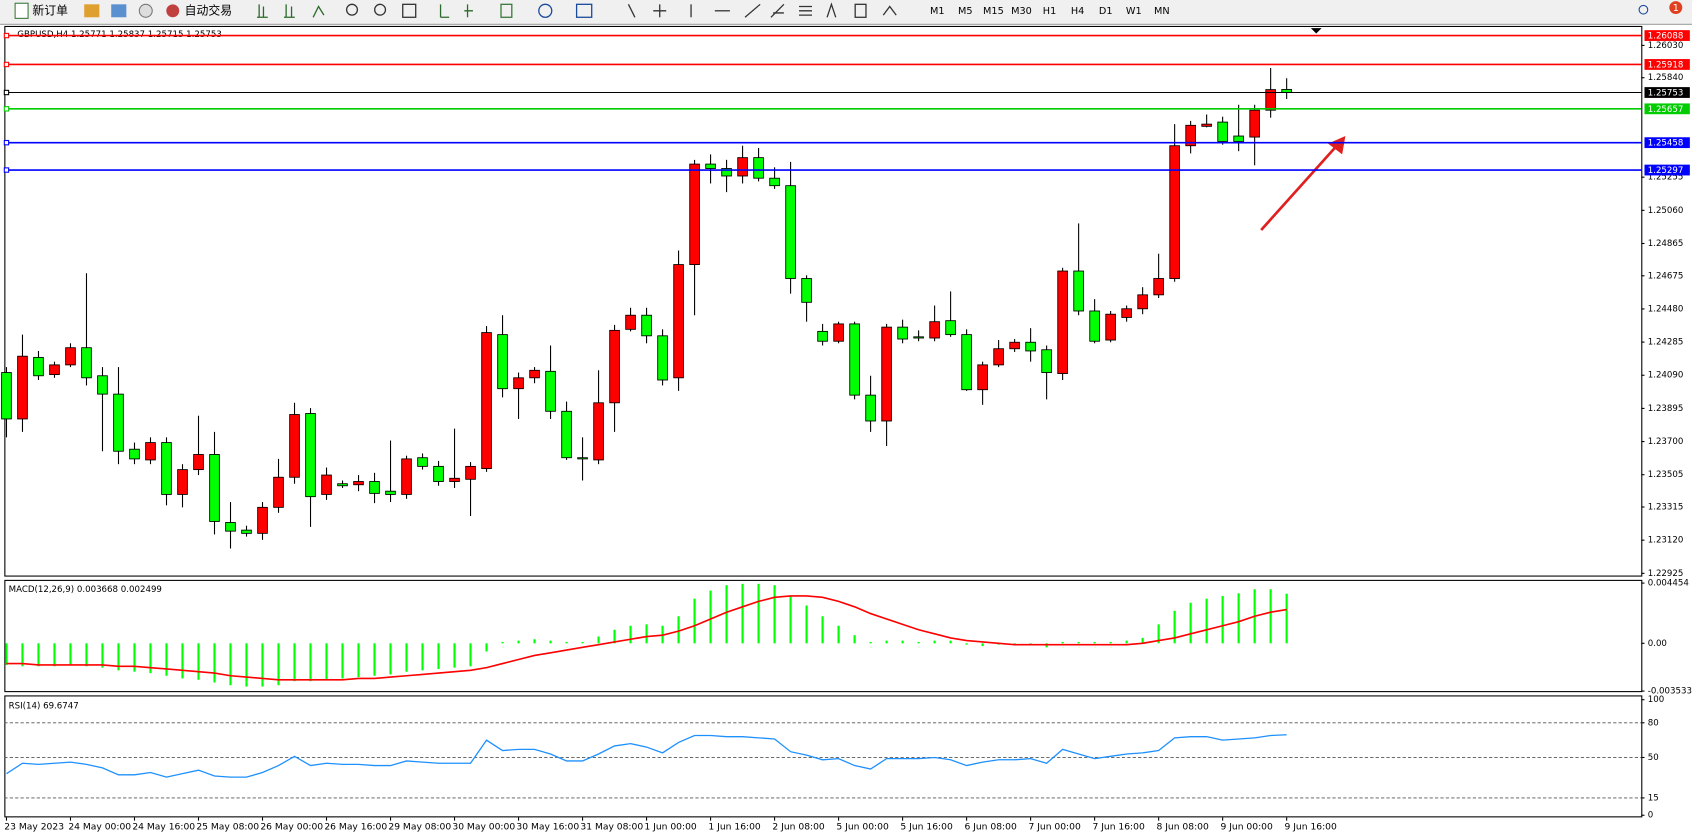  Describe the element at coordinates (1666, 178) in the screenshot. I see `y-tick-label: 1.25255` at that location.